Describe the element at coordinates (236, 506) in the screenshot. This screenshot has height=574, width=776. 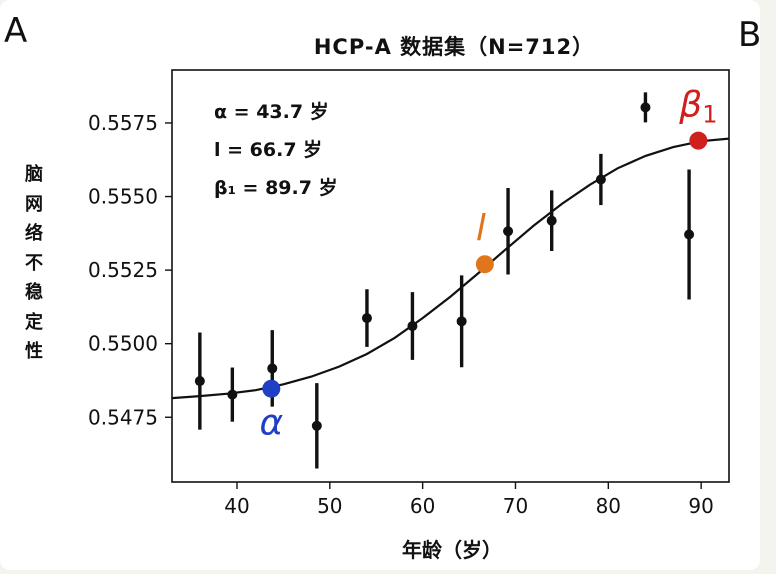
I see `x-tick-label: 40` at that location.